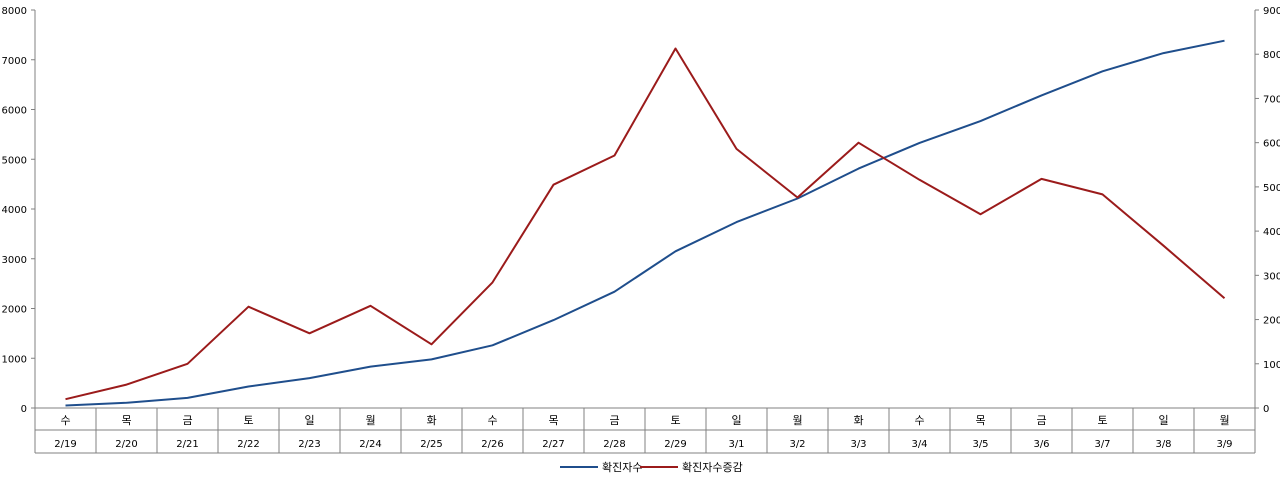 The height and width of the screenshot is (482, 1280). I want to click on left-tick-label: 7000, so click(14, 61).